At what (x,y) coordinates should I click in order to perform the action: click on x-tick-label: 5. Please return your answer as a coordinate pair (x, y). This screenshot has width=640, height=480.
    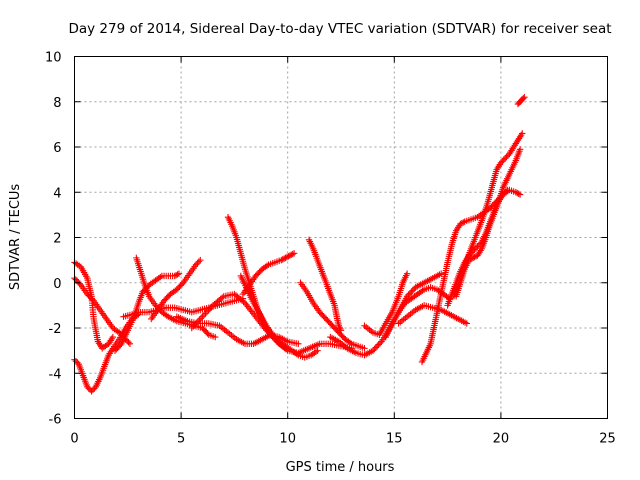
    Looking at the image, I should click on (181, 439).